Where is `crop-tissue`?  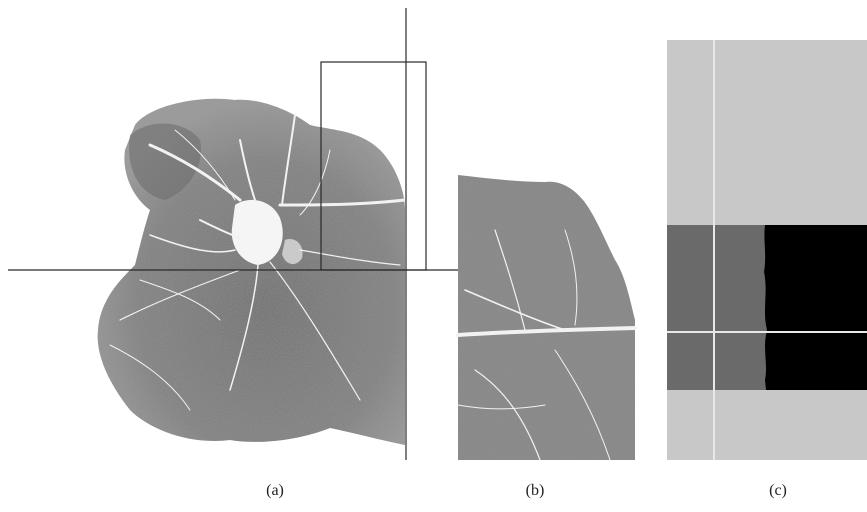
crop-tissue is located at coordinates (546, 317).